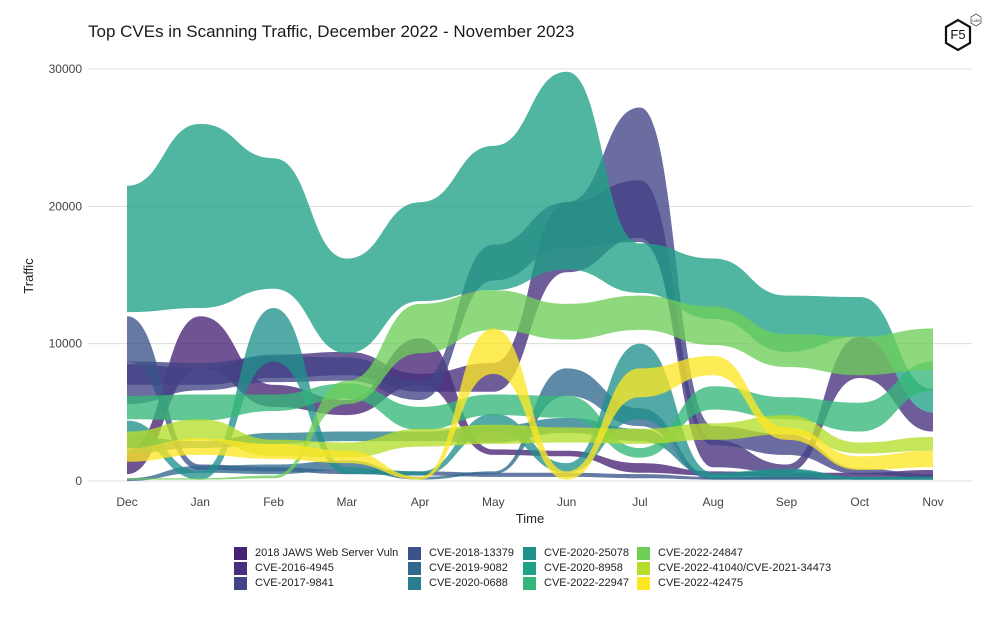 The image size is (1000, 625). I want to click on legend-label: CVE-2022-41040/CVE-2021-34473, so click(745, 568).